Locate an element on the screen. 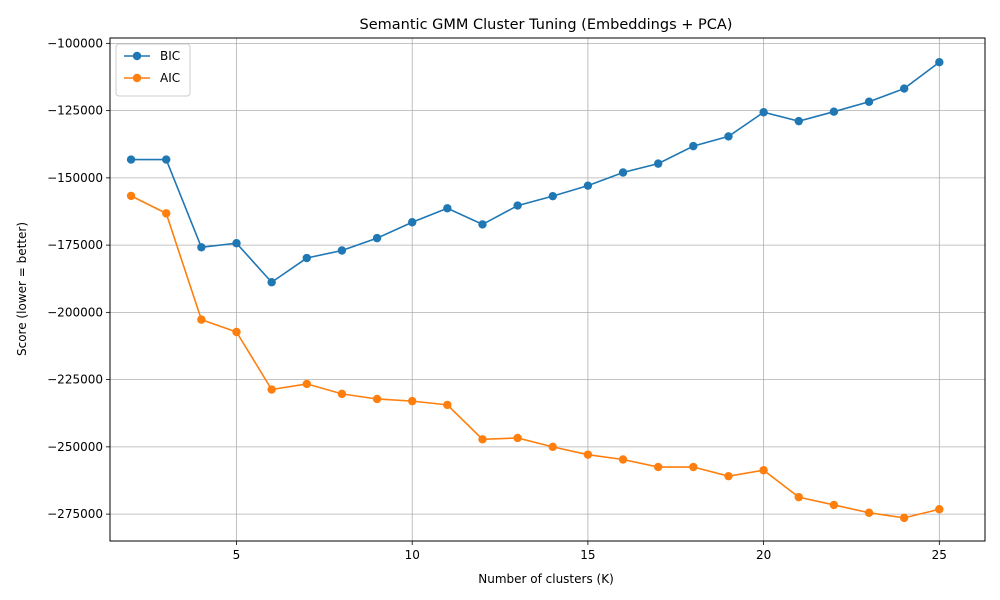 The height and width of the screenshot is (600, 1000). y-tick-label: −275000 is located at coordinates (75, 514).